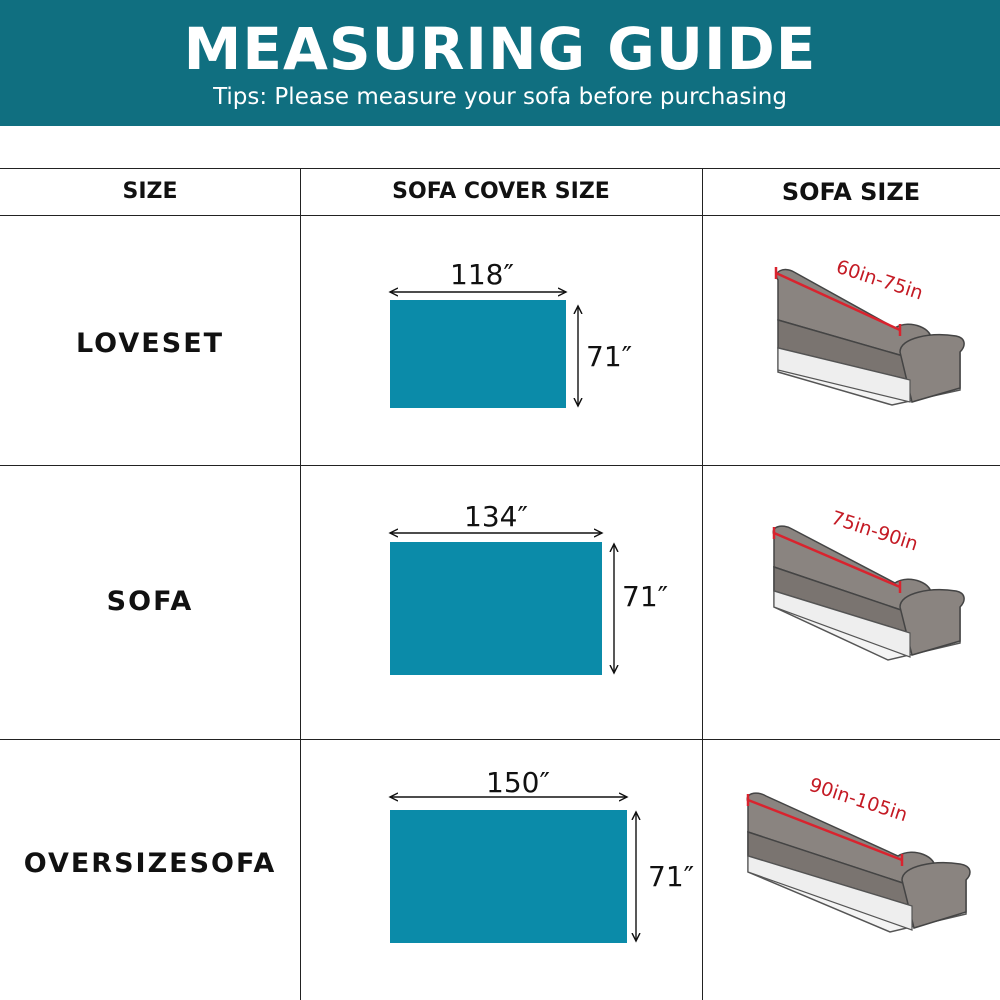 The image size is (1000, 1000). I want to click on page-title: MEASURING GUIDE, so click(500, 49).